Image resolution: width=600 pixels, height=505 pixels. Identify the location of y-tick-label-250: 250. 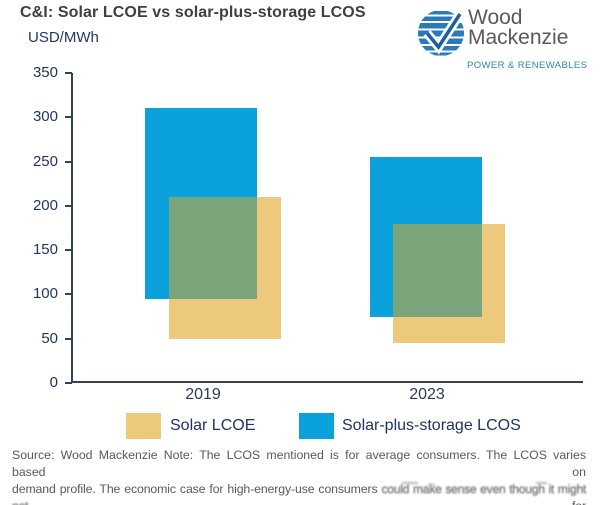
(45, 161).